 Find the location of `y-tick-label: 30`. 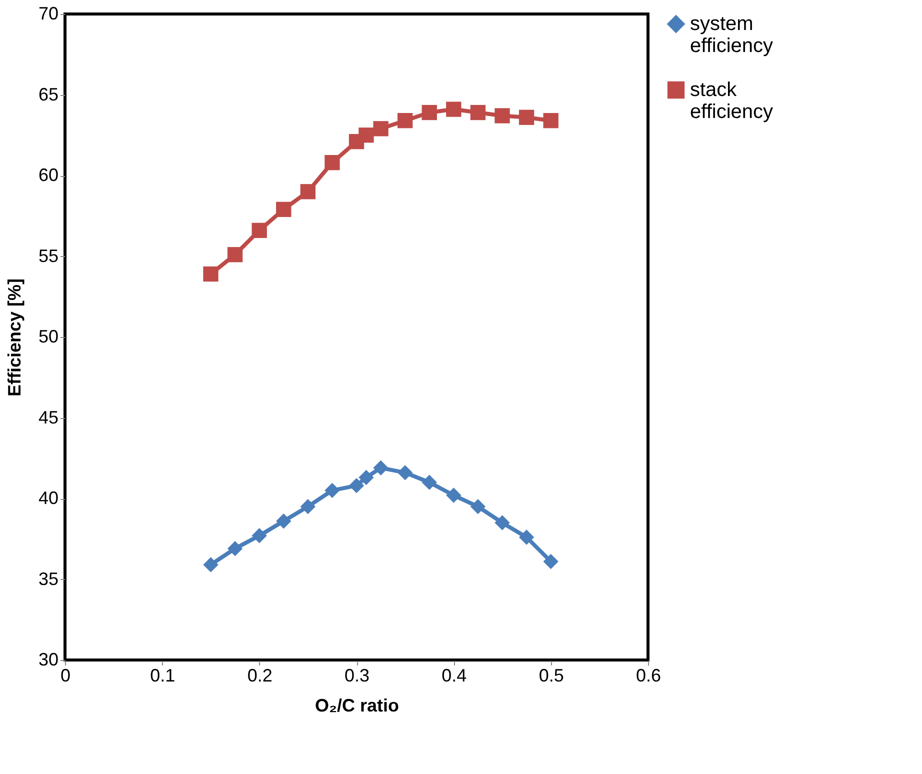

y-tick-label: 30 is located at coordinates (48, 660).